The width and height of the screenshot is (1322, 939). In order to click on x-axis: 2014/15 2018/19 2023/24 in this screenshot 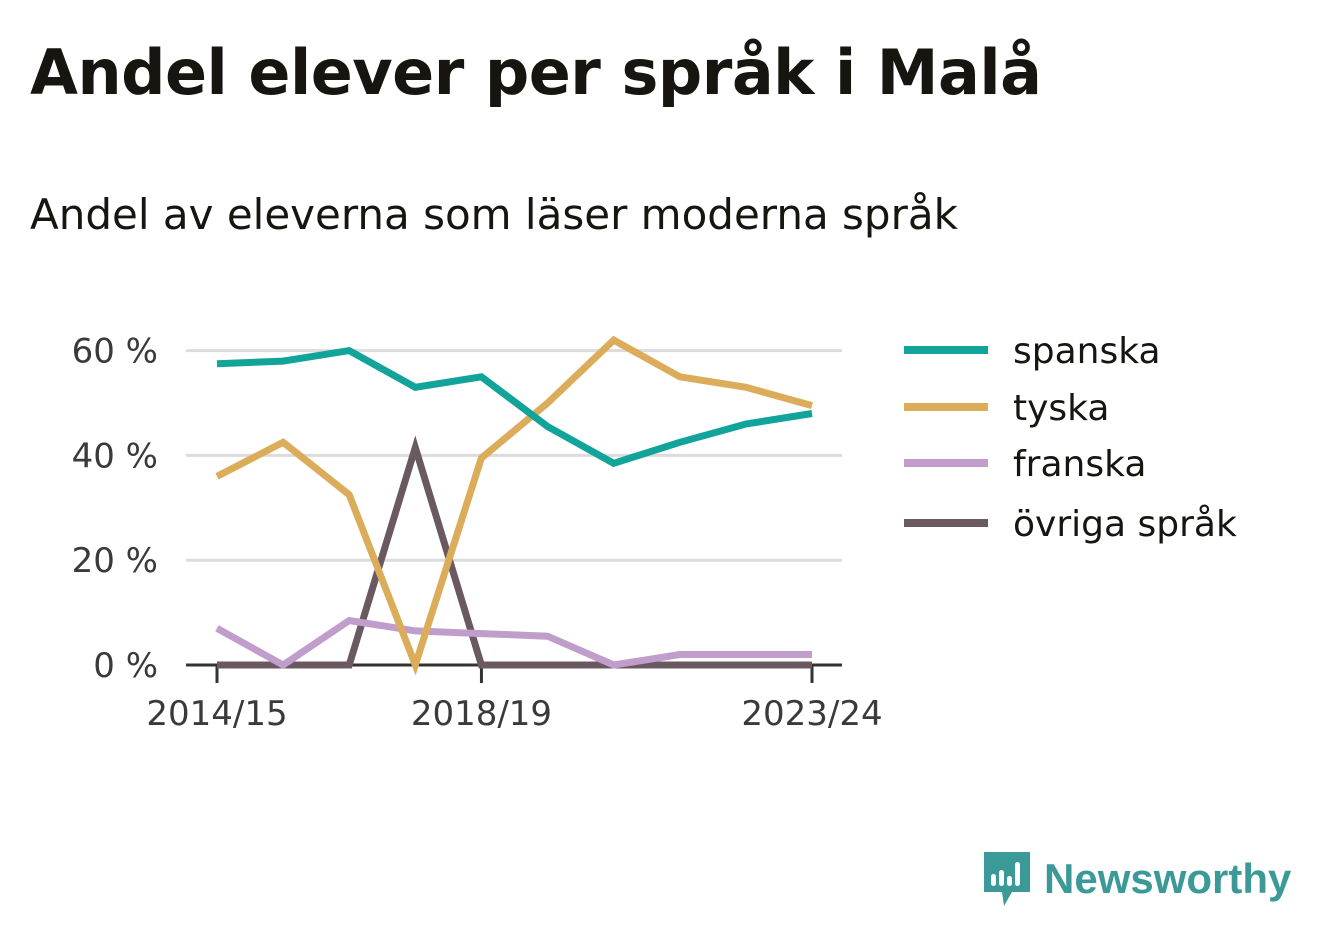, I will do `click(514, 698)`.